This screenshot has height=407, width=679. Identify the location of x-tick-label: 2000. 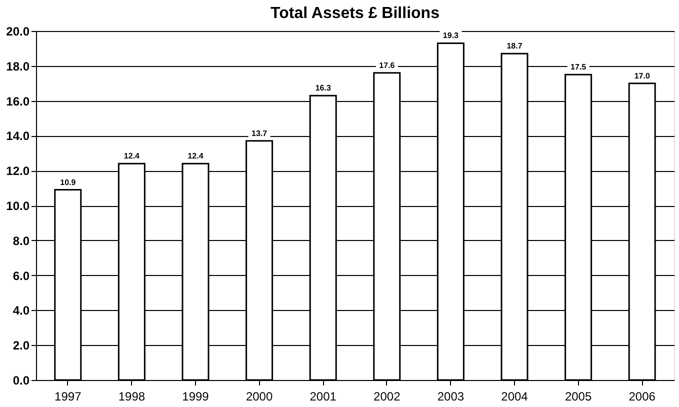
(259, 397).